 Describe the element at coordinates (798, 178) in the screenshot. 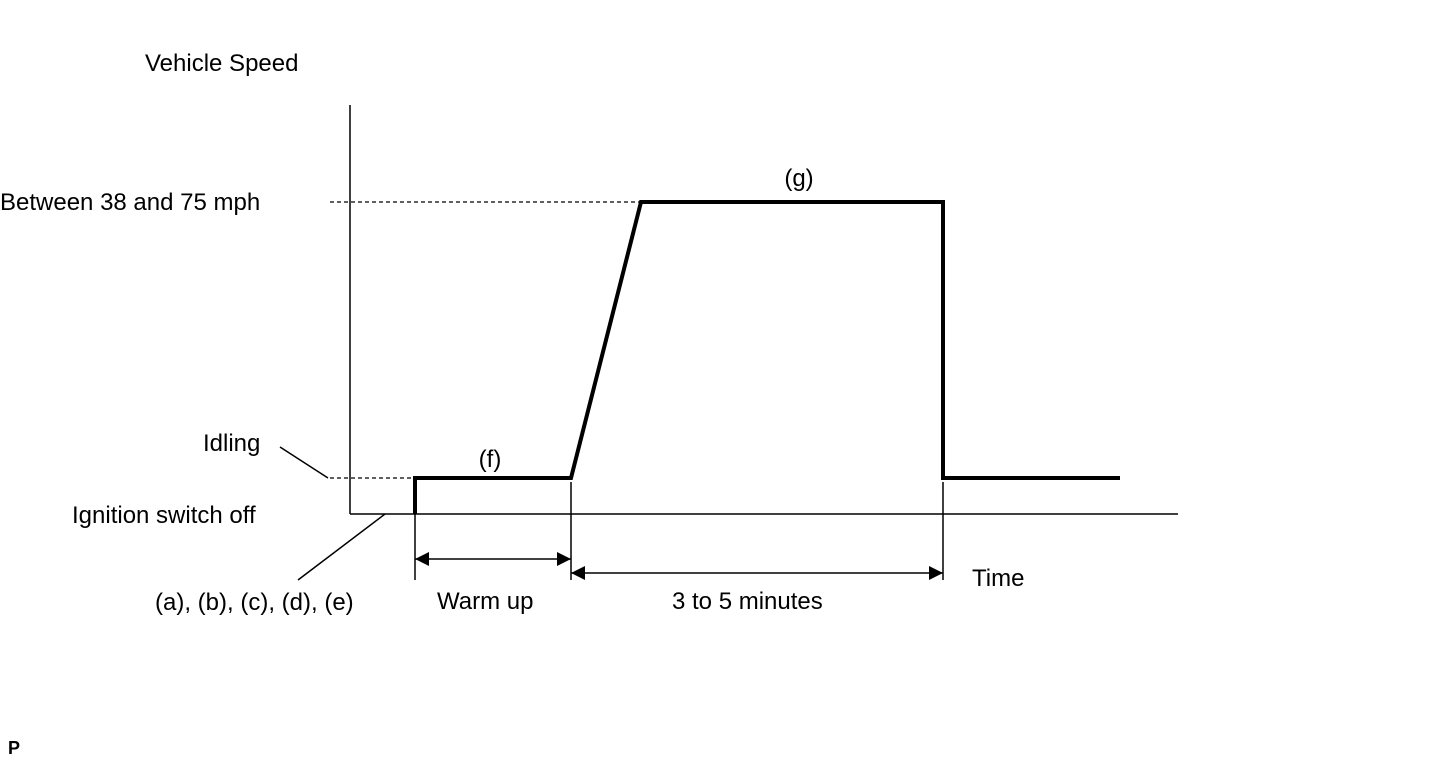

I see `step-label: (g)` at that location.